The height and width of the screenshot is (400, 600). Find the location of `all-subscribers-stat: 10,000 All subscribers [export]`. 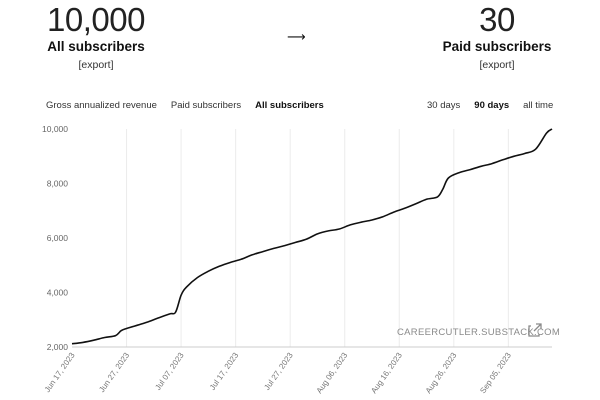

all-subscribers-stat: 10,000 All subscribers [export] is located at coordinates (96, 37).